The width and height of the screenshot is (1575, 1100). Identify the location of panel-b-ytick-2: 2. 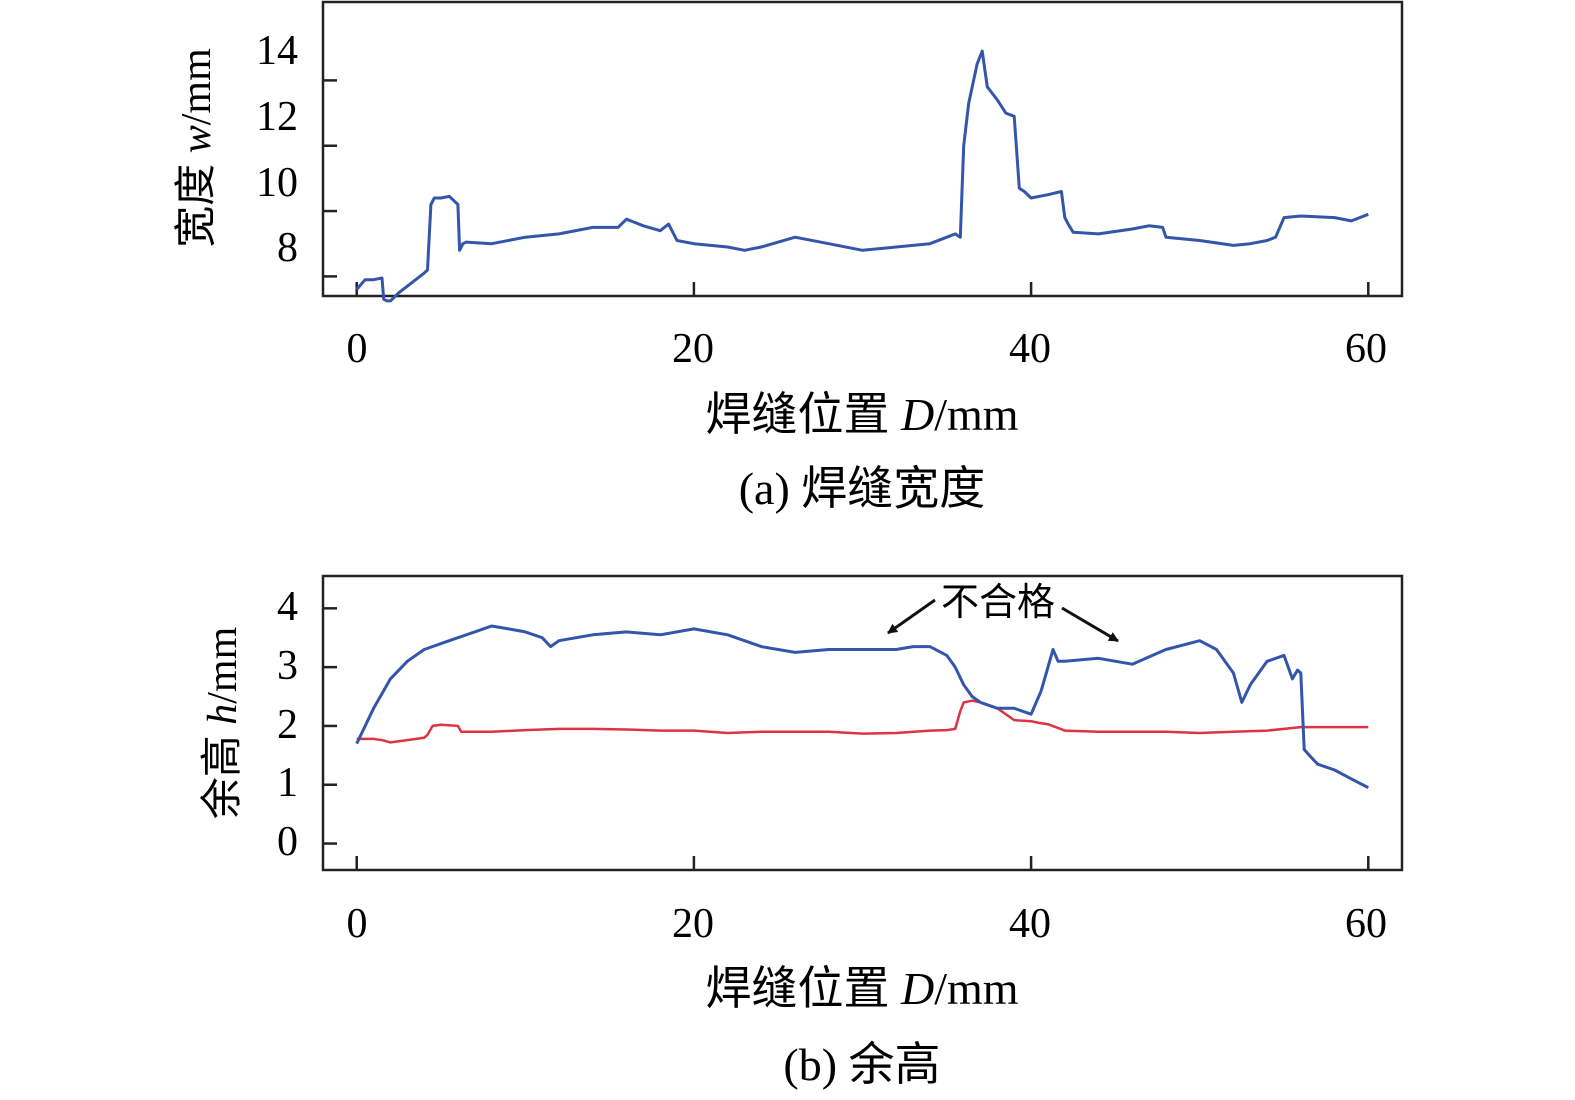
(287, 725).